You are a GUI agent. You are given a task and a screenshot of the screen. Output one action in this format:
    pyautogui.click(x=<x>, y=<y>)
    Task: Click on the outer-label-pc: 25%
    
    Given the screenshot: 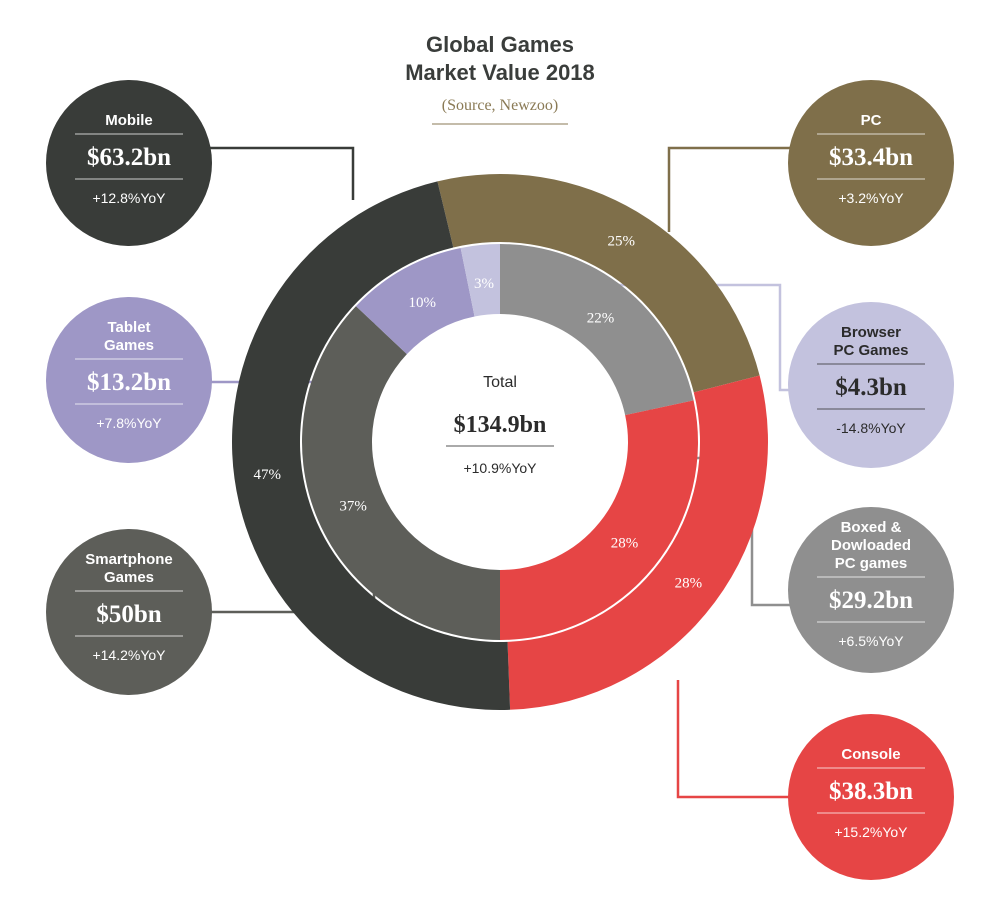 What is the action you would take?
    pyautogui.click(x=622, y=242)
    